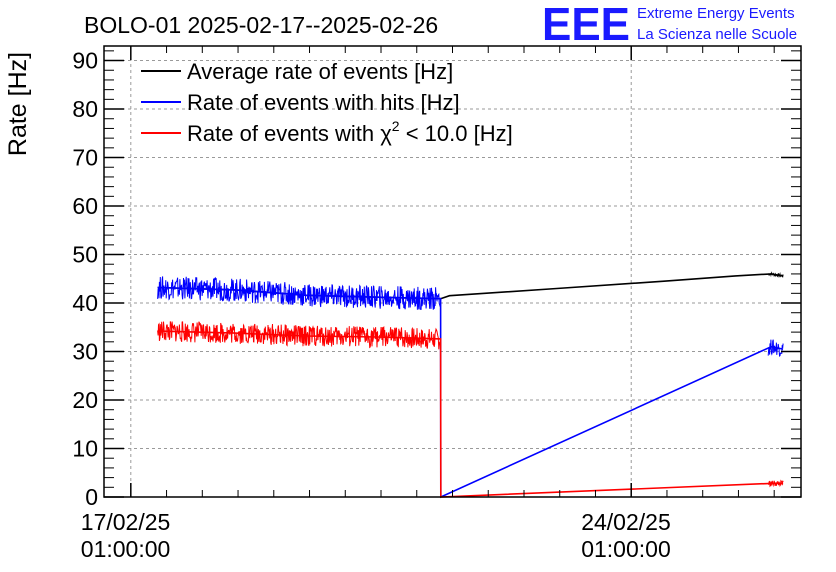 The height and width of the screenshot is (572, 836). Describe the element at coordinates (396, 126) in the screenshot. I see `legend-chi2-exponent: 2` at that location.